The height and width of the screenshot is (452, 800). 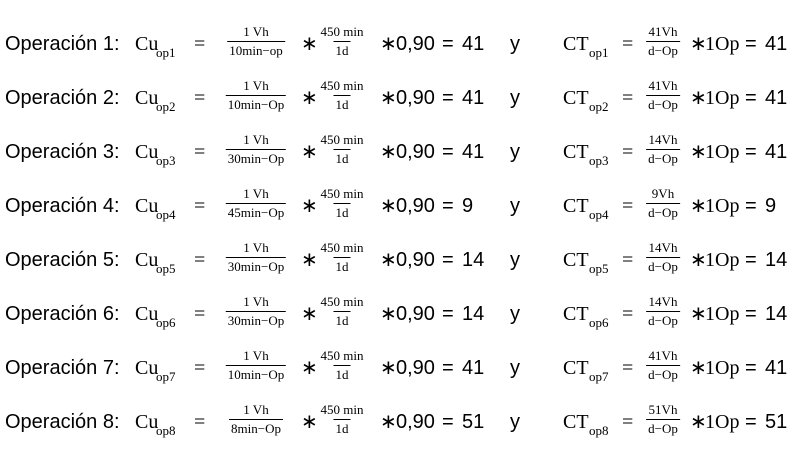 What do you see at coordinates (599, 322) in the screenshot?
I see `ct-subscript: op6` at bounding box center [599, 322].